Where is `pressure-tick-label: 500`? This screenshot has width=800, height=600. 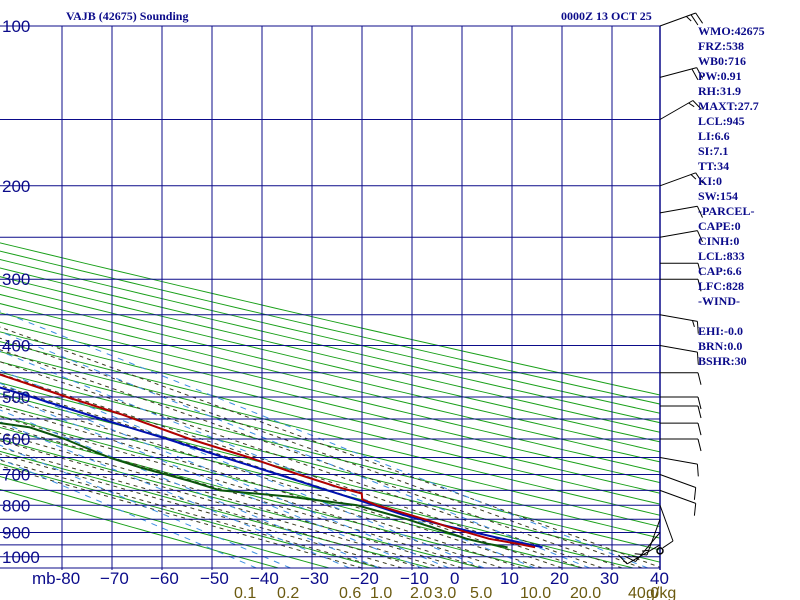
pressure-tick-label: 500 is located at coordinates (16, 397).